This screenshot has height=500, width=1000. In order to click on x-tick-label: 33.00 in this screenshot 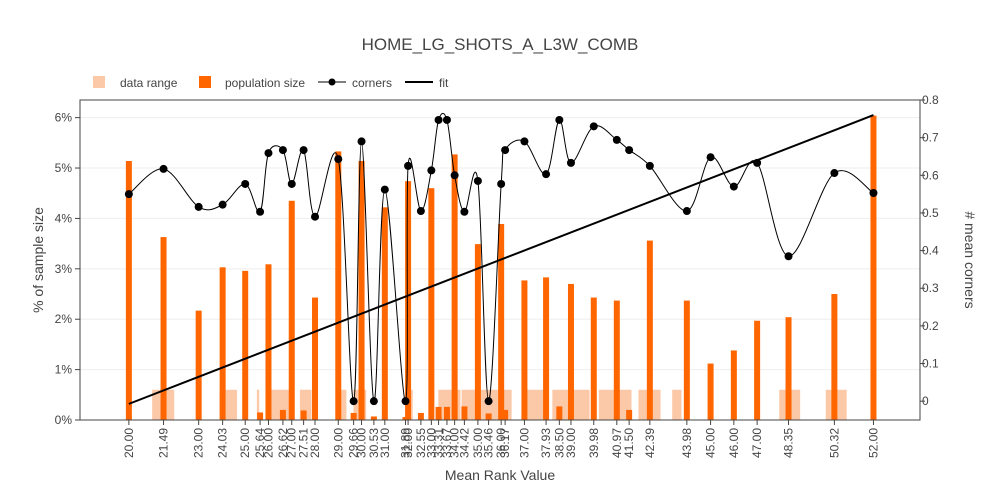, I will do `click(431, 443)`.